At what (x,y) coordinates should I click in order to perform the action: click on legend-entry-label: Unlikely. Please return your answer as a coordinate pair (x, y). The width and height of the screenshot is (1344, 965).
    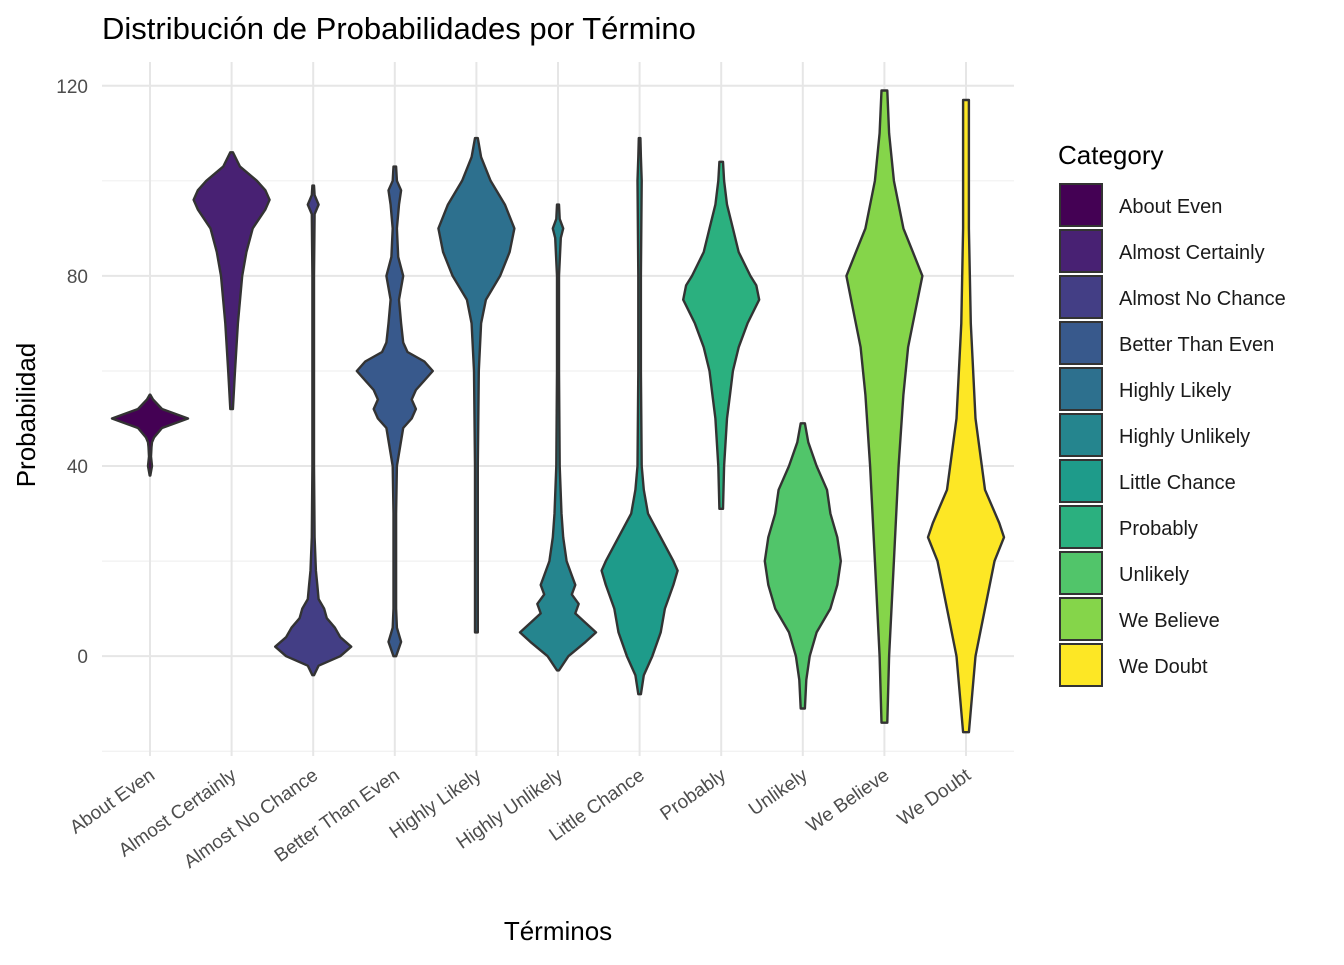
    Looking at the image, I should click on (1154, 575).